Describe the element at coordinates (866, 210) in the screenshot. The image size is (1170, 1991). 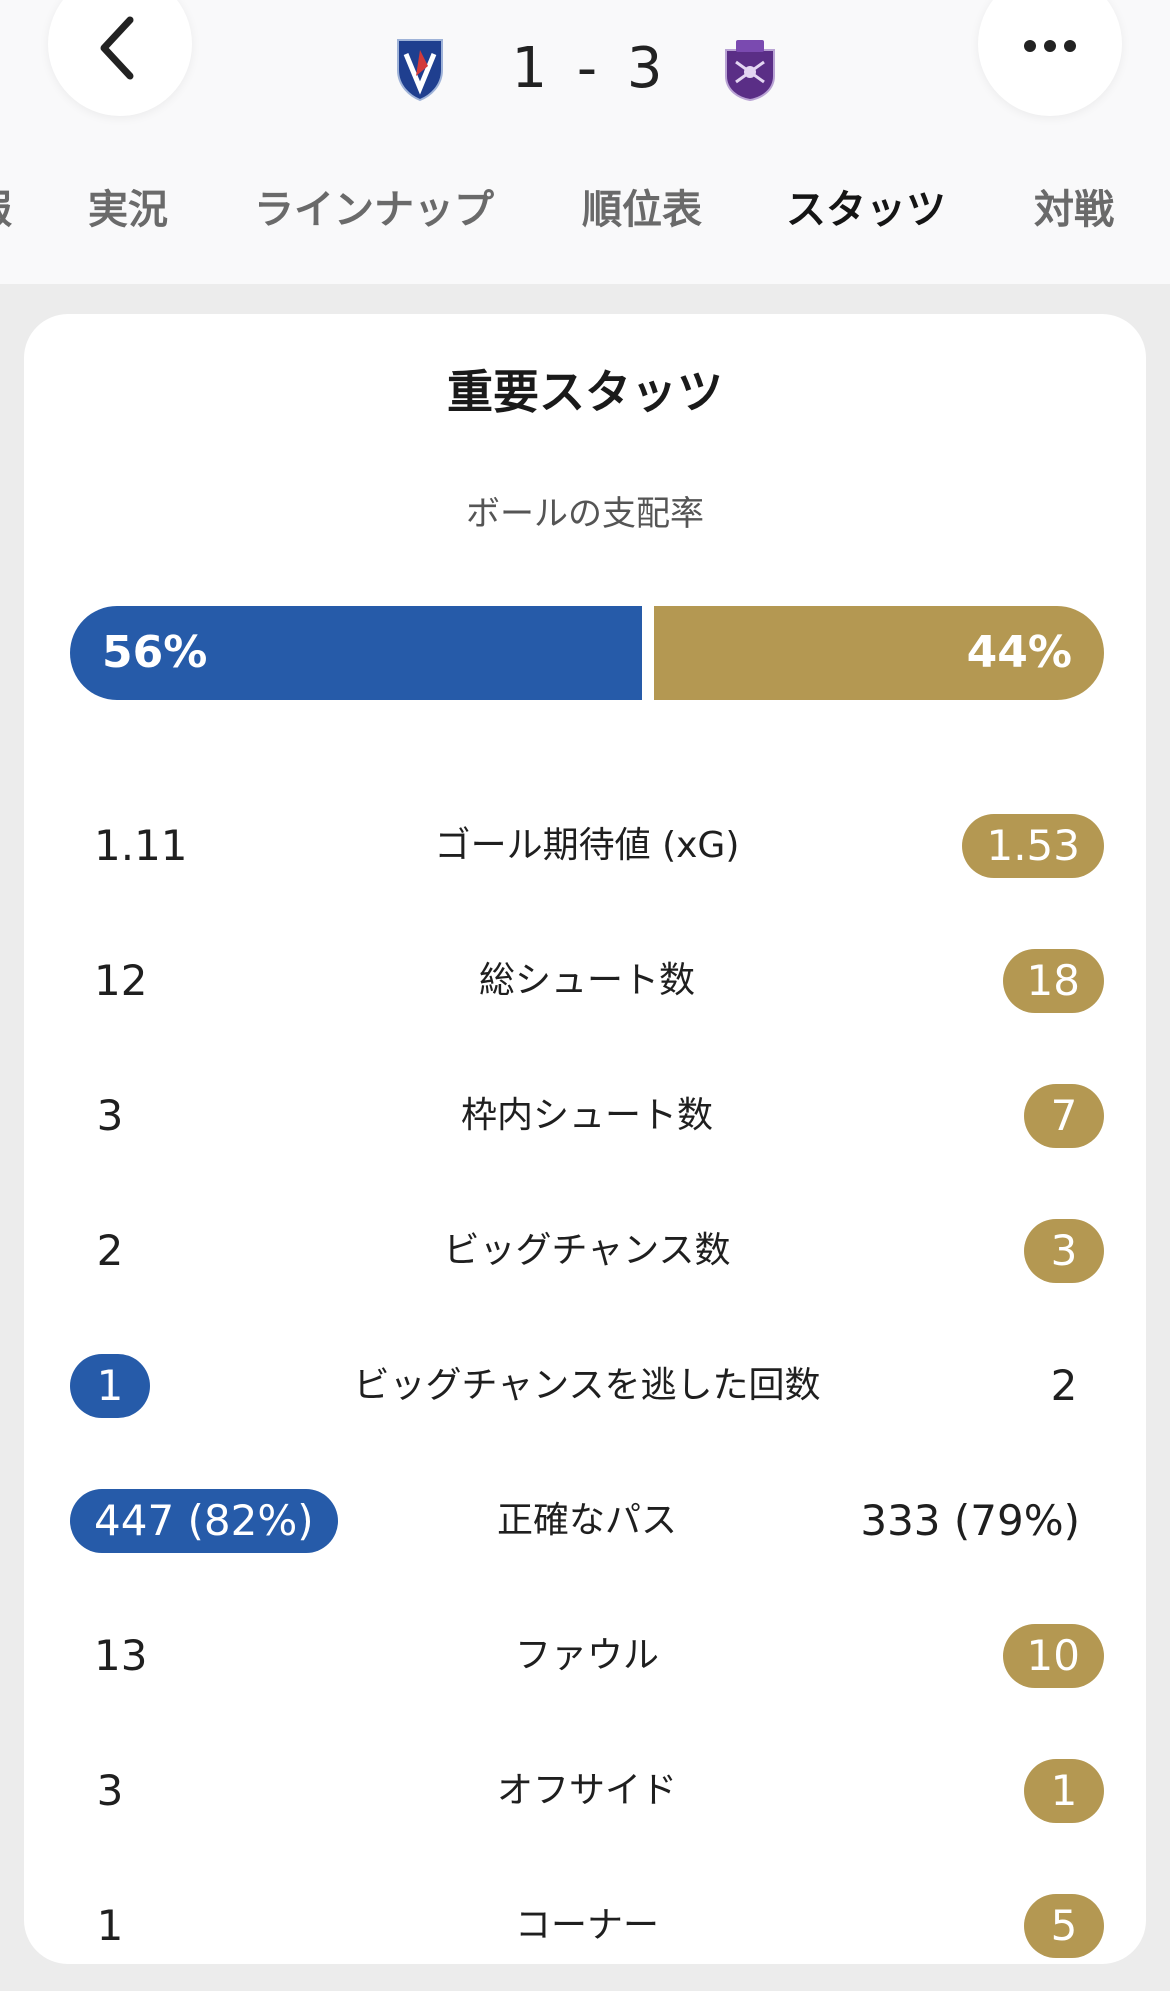
I see `tab-stats: スタッツ` at that location.